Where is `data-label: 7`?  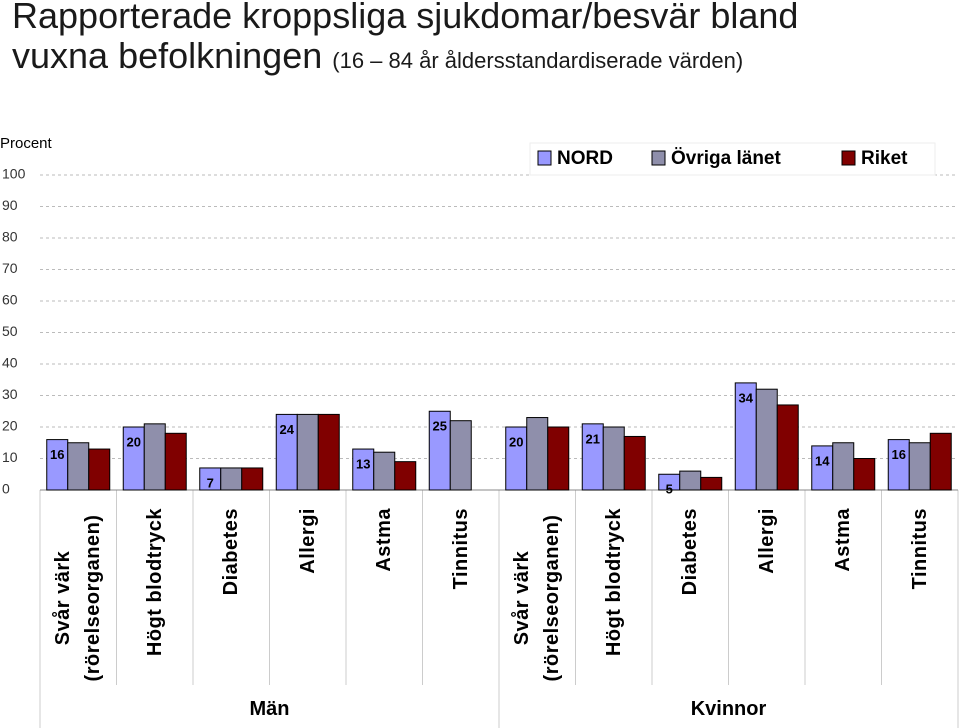 data-label: 7 is located at coordinates (210, 482).